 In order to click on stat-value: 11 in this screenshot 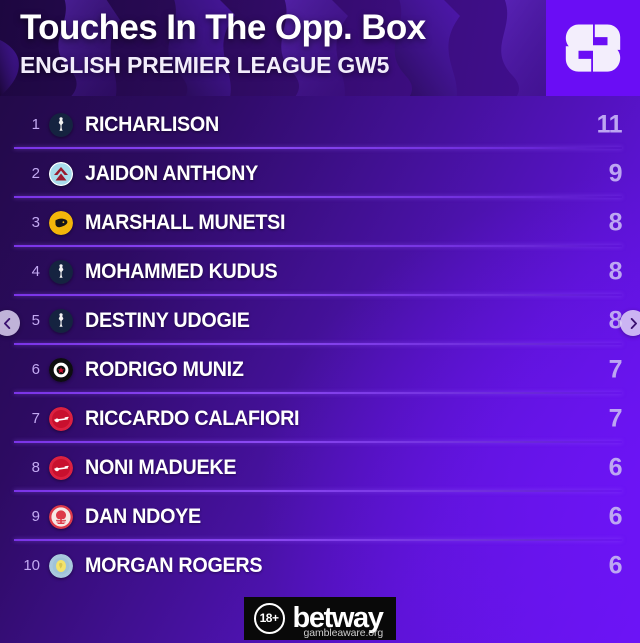, I will do `click(609, 124)`.